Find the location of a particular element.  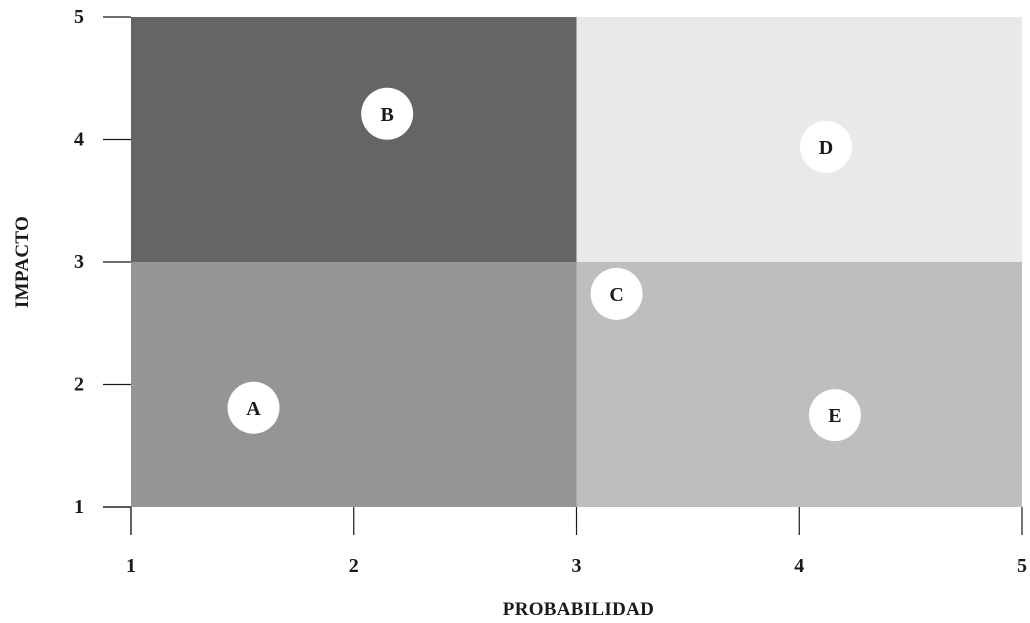

point-label-c: C is located at coordinates (616, 295).